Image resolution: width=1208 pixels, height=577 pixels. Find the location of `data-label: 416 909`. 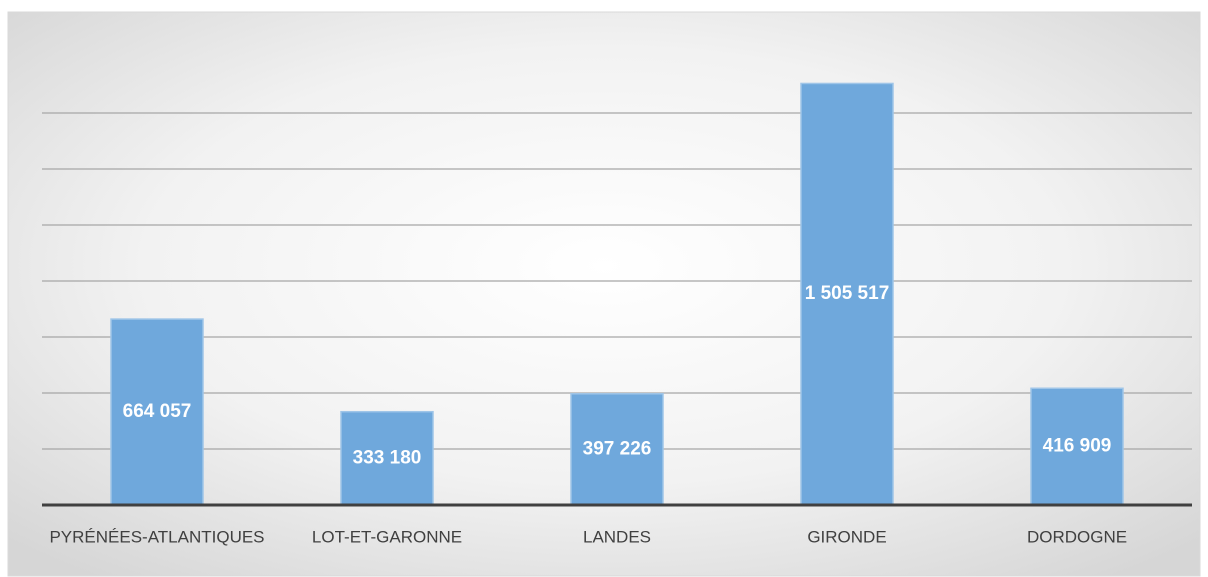

data-label: 416 909 is located at coordinates (1077, 446).